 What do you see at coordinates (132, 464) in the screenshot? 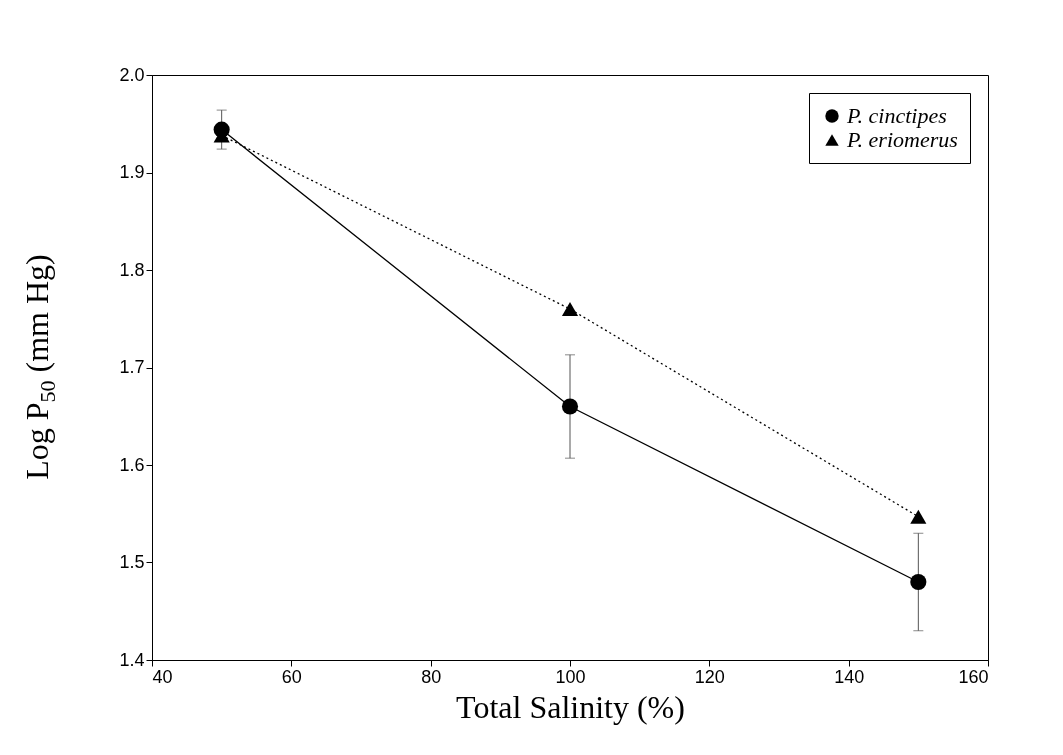
I see `y-tick-label: 1.6` at bounding box center [132, 464].